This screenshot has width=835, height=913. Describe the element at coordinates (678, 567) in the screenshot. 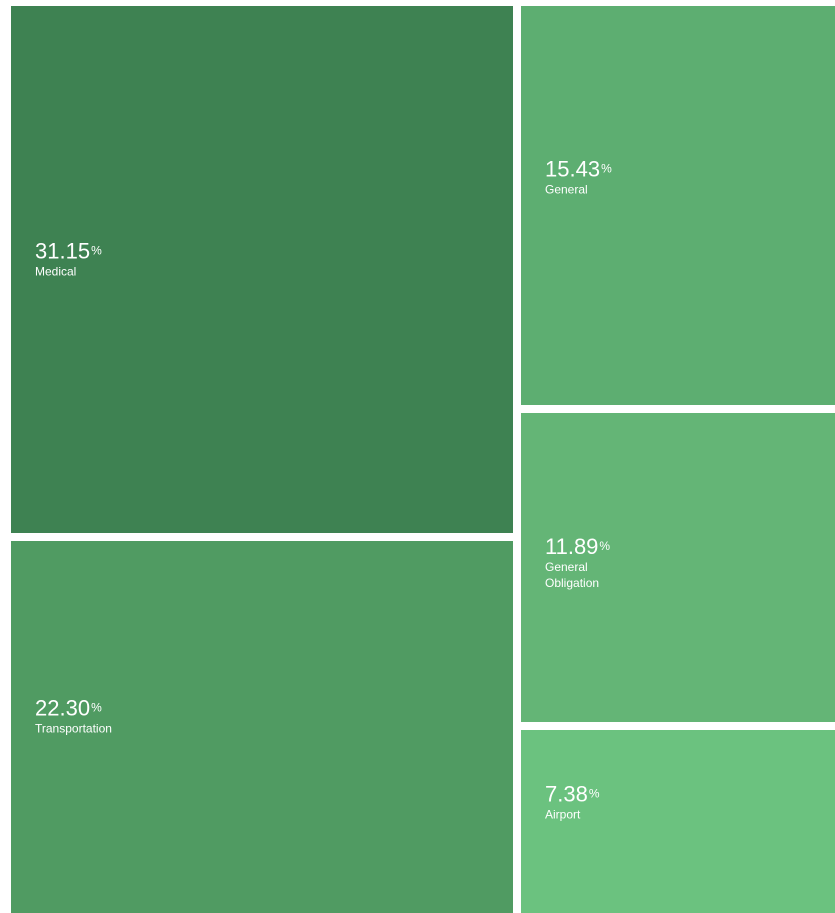

I see `tile-general-obligation: 11.89% General Obligation` at that location.